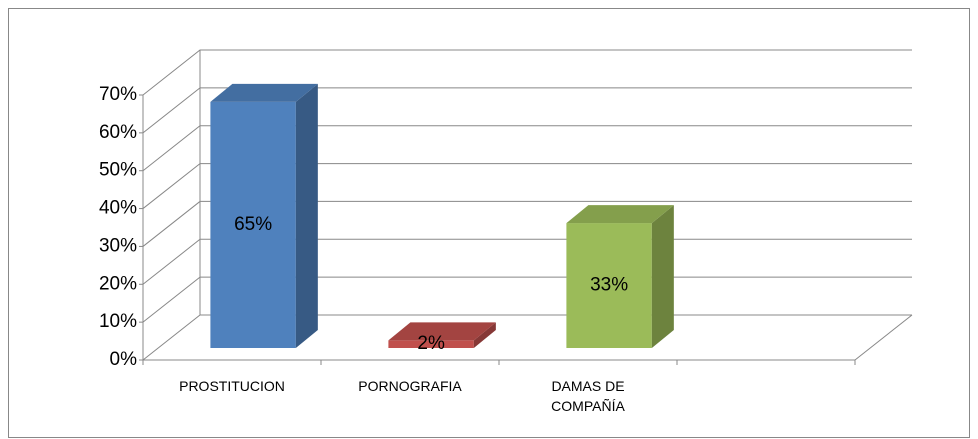  I want to click on floor-edge, so click(883, 337).